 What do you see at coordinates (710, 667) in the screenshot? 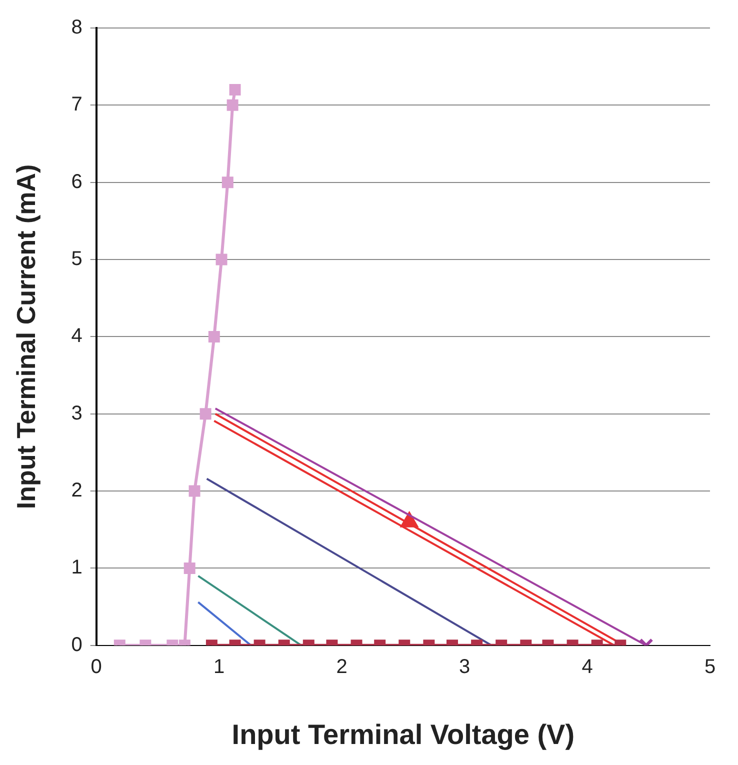
I see `x-tick-label: 5` at bounding box center [710, 667].